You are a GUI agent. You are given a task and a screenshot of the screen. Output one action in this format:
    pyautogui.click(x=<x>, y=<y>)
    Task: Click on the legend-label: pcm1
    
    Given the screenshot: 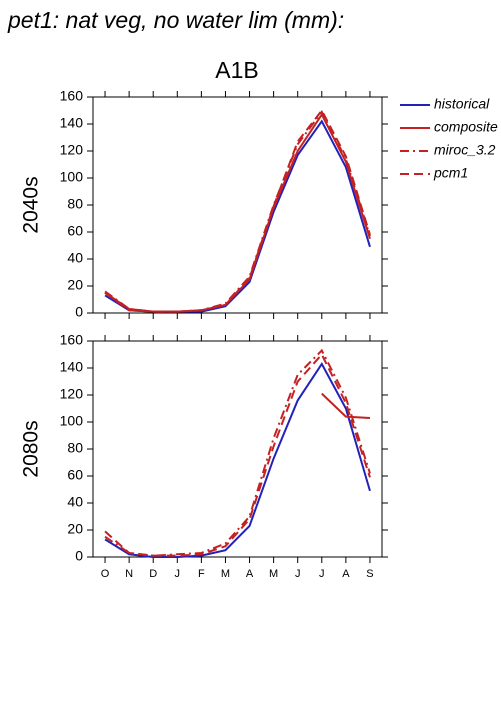 What is the action you would take?
    pyautogui.click(x=450, y=173)
    